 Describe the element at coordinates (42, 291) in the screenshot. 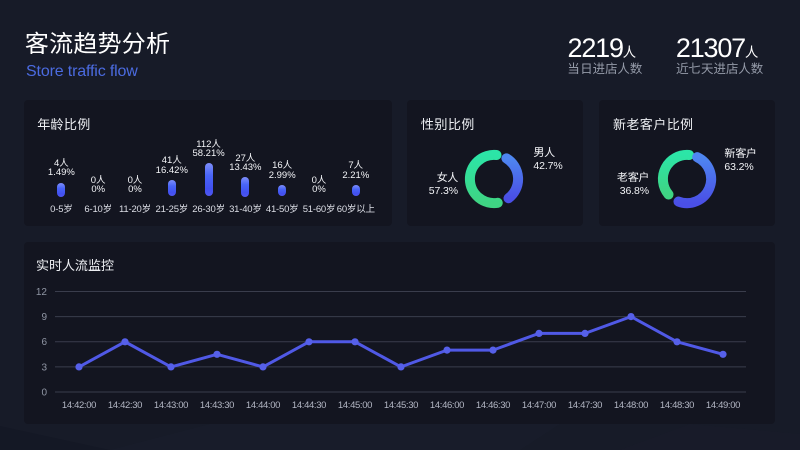

I see `svg-text: 12` at that location.